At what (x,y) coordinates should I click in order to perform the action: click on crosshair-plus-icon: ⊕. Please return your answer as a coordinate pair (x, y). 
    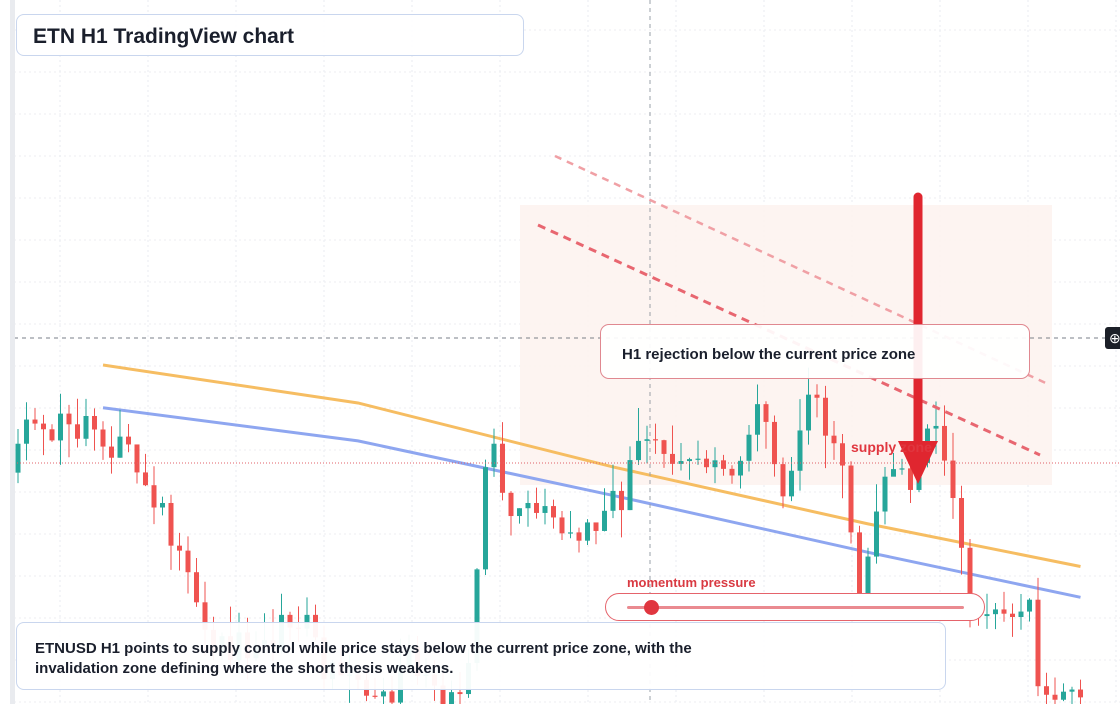
    Looking at the image, I should click on (1112, 338).